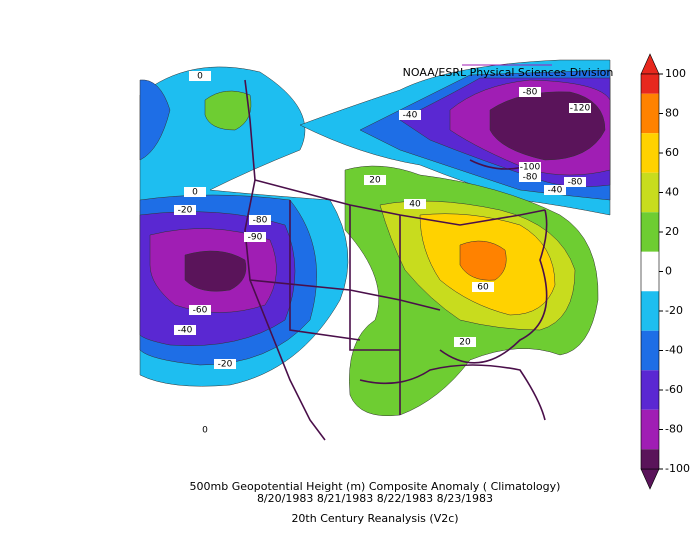  Describe the element at coordinates (672, 152) in the screenshot. I see `colorbar-tick-label: 60` at that location.